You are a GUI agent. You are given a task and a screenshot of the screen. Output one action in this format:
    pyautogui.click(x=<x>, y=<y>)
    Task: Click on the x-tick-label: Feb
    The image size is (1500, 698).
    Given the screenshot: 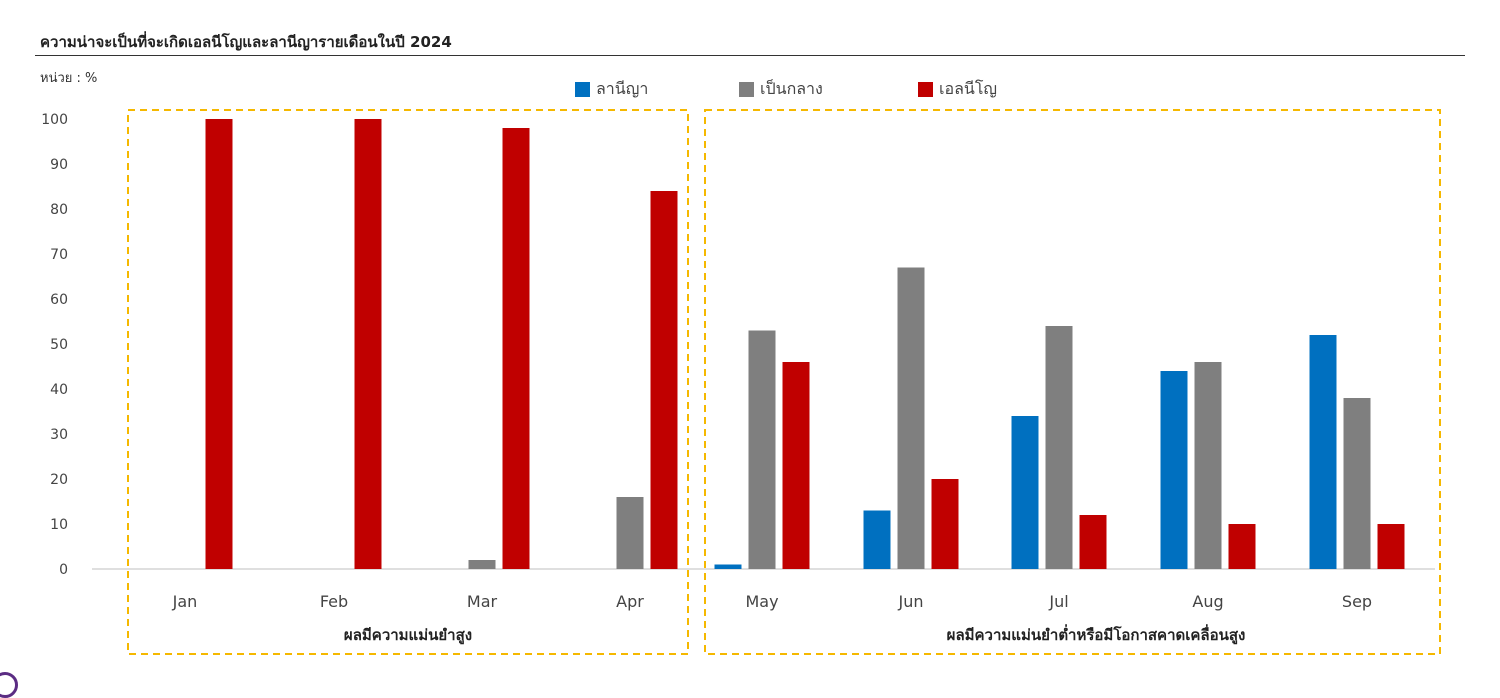 What is the action you would take?
    pyautogui.click(x=334, y=601)
    